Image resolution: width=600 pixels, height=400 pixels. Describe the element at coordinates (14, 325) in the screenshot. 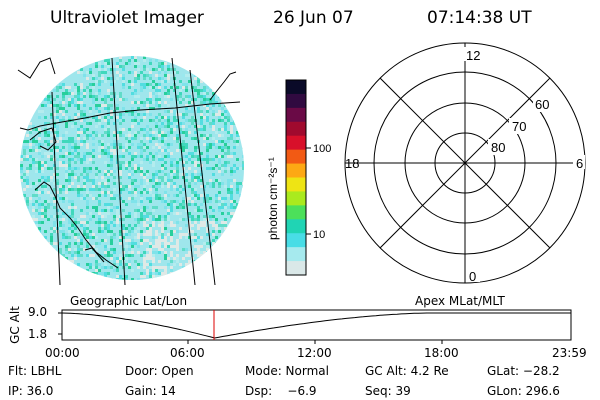

I see `y-axis-label: GC Alt` at that location.